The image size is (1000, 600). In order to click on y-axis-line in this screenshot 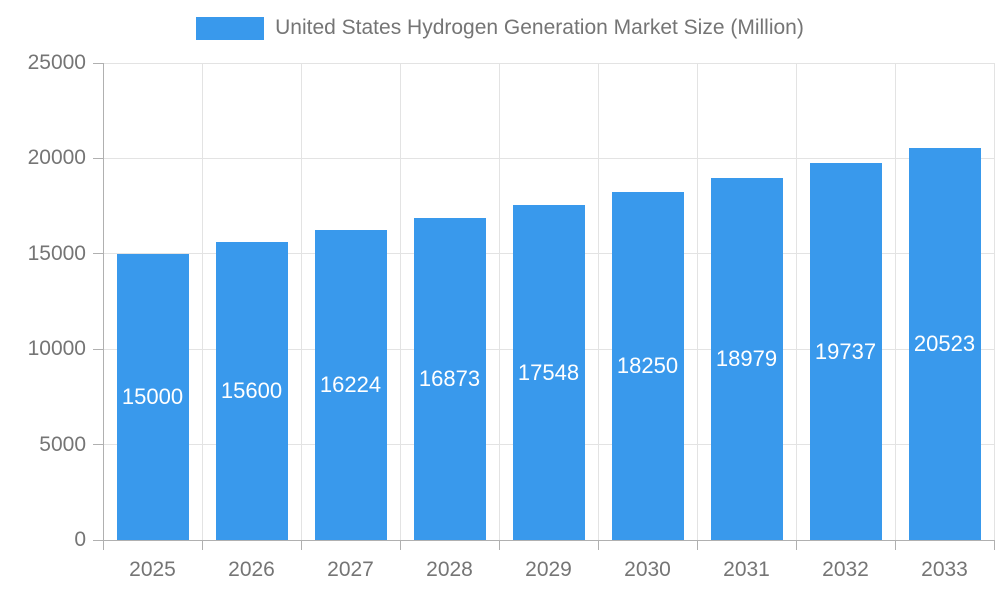, I will do `click(103, 301)`.